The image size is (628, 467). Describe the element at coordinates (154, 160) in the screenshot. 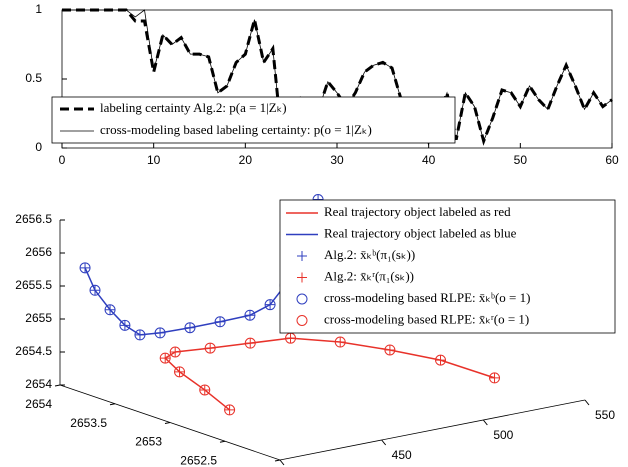

I see `x-tick-label: 10` at that location.